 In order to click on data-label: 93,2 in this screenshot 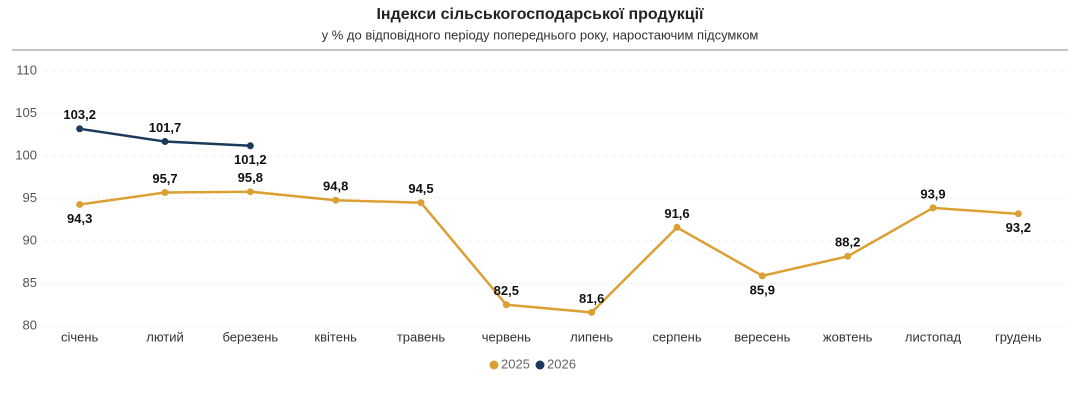, I will do `click(1018, 227)`.